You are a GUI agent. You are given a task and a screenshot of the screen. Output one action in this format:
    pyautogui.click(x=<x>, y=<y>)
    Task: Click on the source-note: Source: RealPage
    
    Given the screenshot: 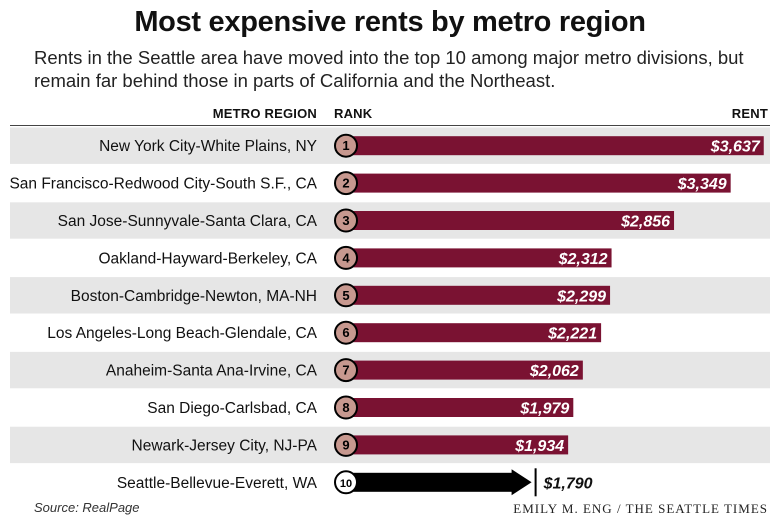 What is the action you would take?
    pyautogui.click(x=87, y=507)
    